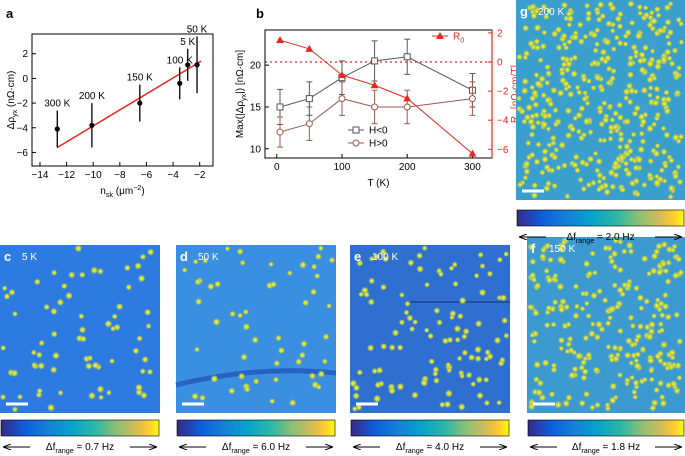 Image resolution: width=685 pixels, height=456 pixels. Describe the element at coordinates (614, 237) in the screenshot. I see `label-part: = 2.0 Hz` at that location.